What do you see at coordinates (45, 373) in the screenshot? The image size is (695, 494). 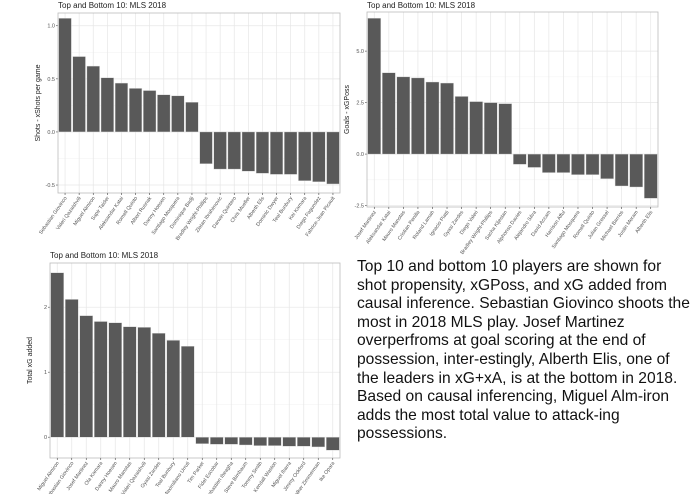 I see `y-tick-label: 1` at bounding box center [45, 373].